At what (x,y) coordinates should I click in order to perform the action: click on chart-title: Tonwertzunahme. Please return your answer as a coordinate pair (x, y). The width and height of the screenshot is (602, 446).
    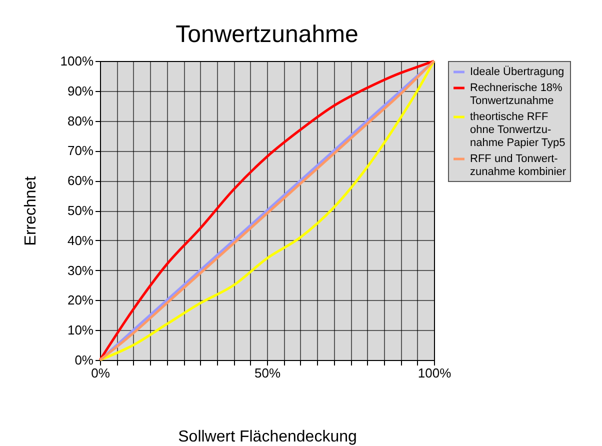
    Looking at the image, I should click on (267, 34).